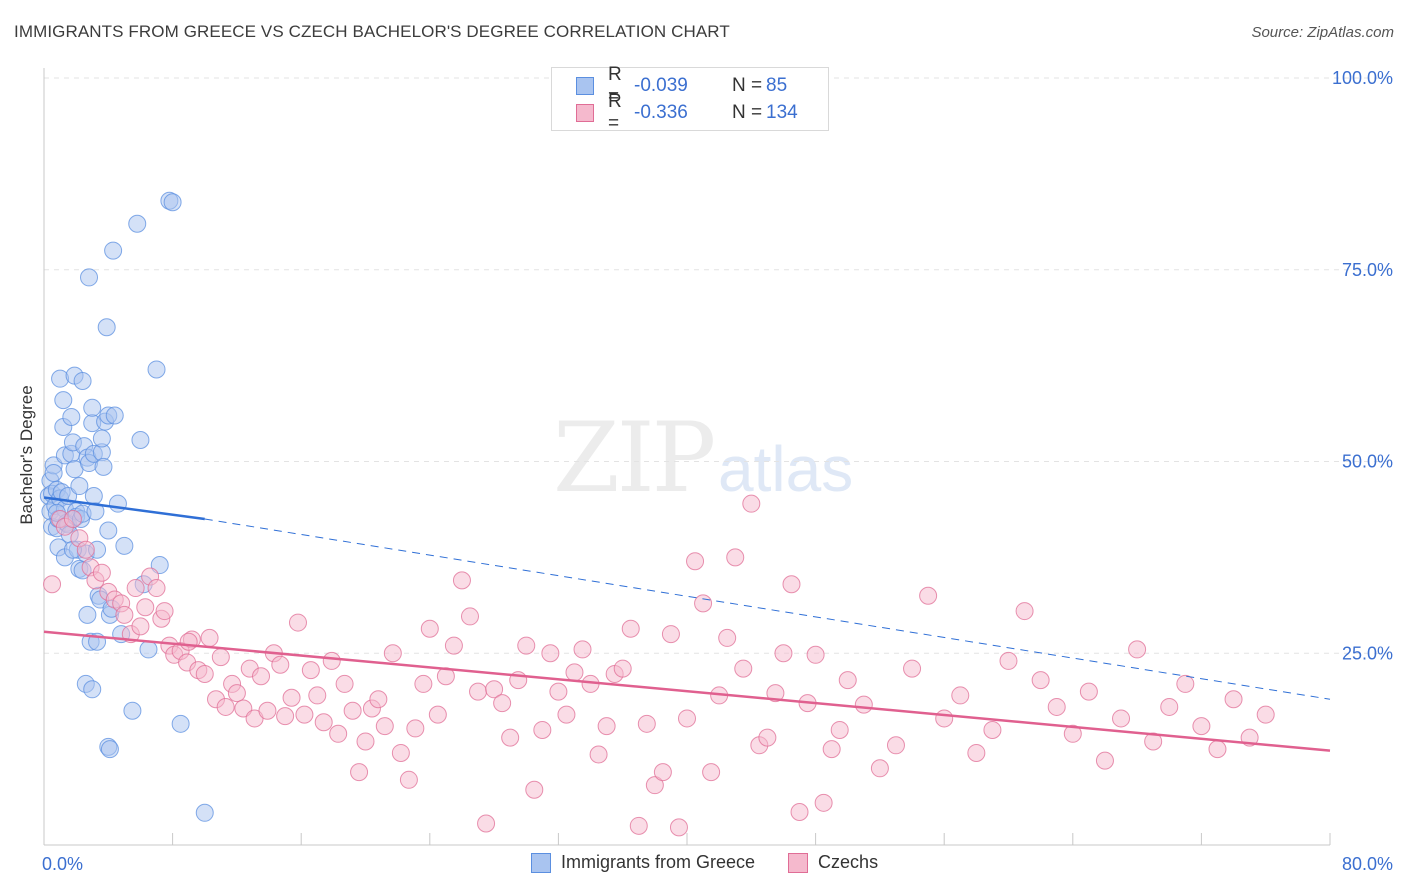 The width and height of the screenshot is (1406, 892). What do you see at coordinates (615, 112) in the screenshot?
I see `r-label: R =` at bounding box center [615, 112].